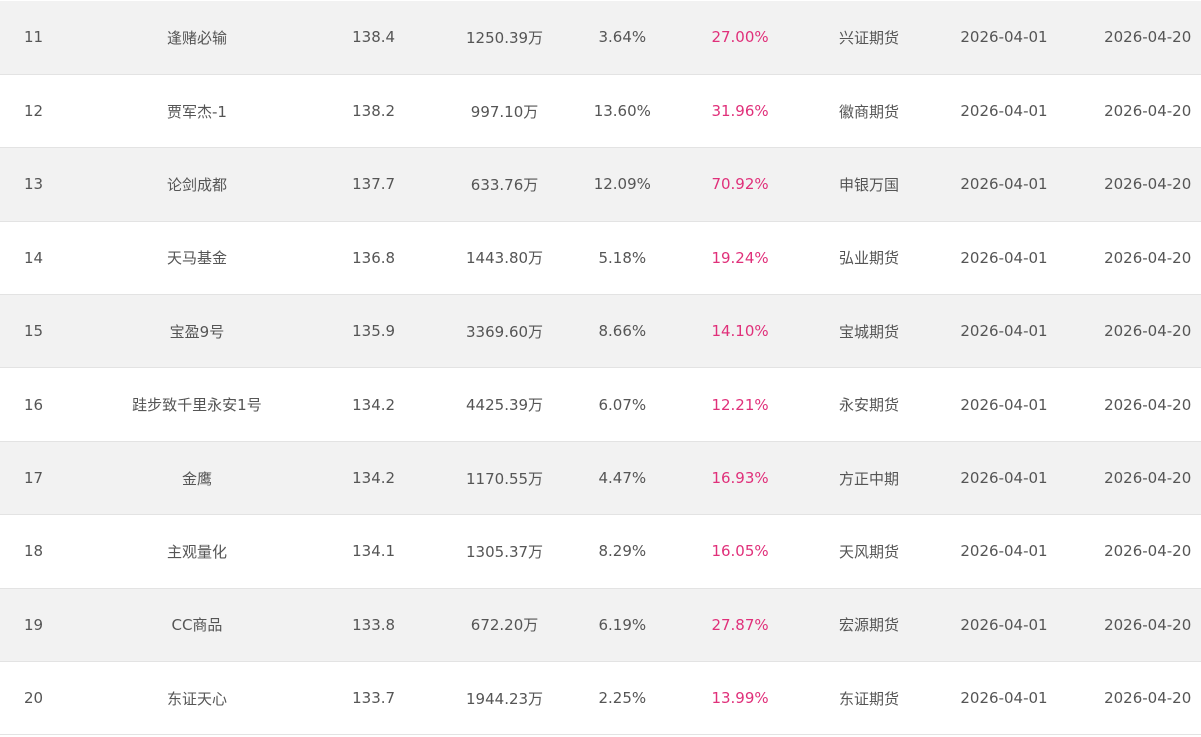 The width and height of the screenshot is (1201, 737). What do you see at coordinates (374, 257) in the screenshot?
I see `cell-score: 136.8` at bounding box center [374, 257].